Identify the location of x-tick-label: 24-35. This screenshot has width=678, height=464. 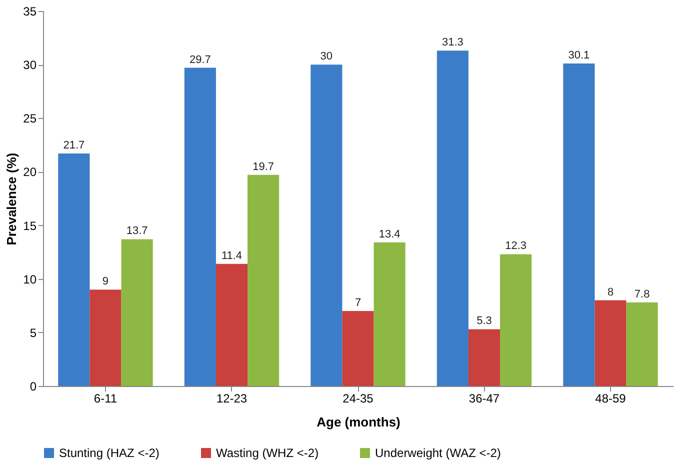
(358, 399).